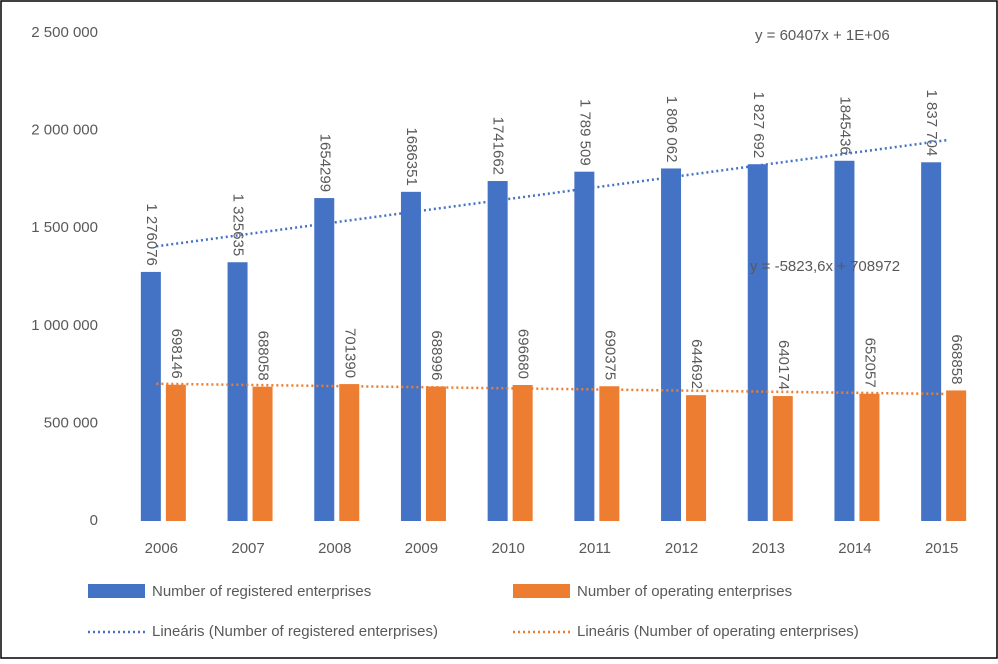 The image size is (998, 664). What do you see at coordinates (844, 125) in the screenshot?
I see `data-label: 1845436` at bounding box center [844, 125].